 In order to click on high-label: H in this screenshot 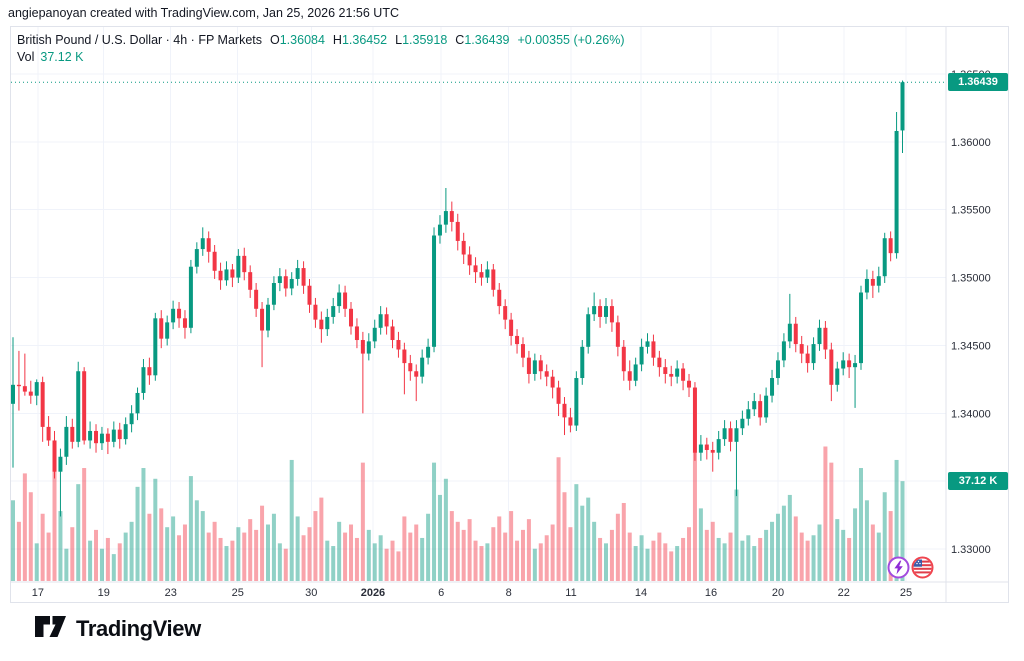, I will do `click(337, 40)`.